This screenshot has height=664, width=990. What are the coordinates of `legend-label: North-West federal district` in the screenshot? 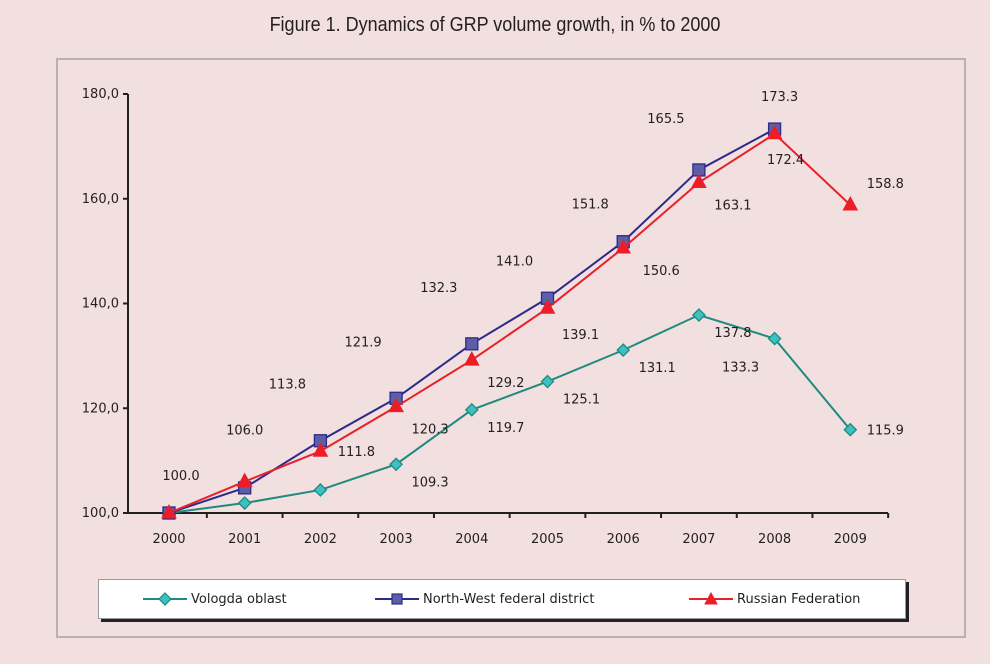 It's located at (509, 599).